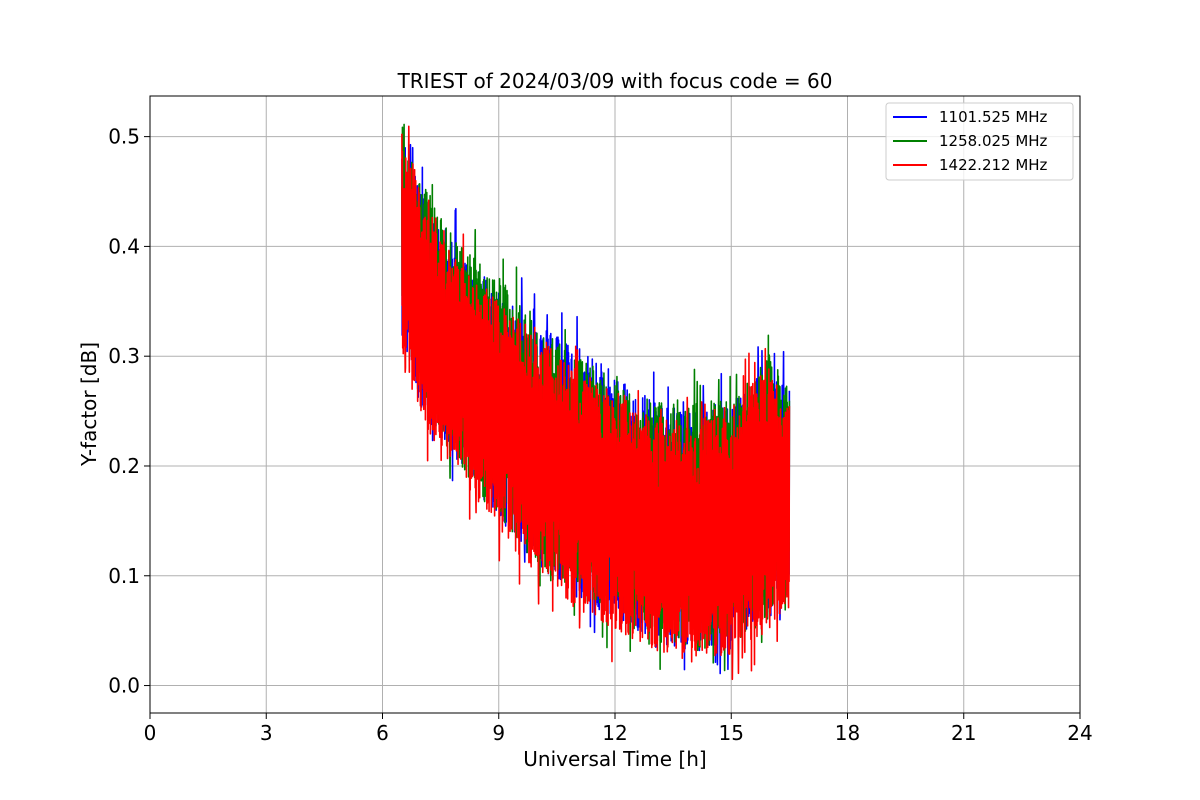  Describe the element at coordinates (89, 404) in the screenshot. I see `y-axis-label: Y-factor [dB]` at that location.